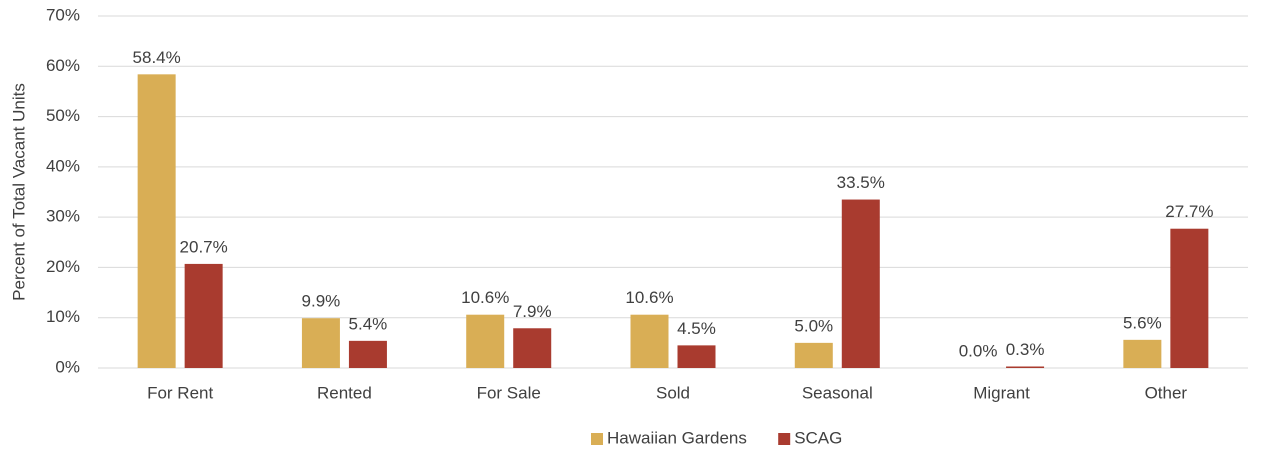  I want to click on data-label: 4.5%, so click(696, 328).